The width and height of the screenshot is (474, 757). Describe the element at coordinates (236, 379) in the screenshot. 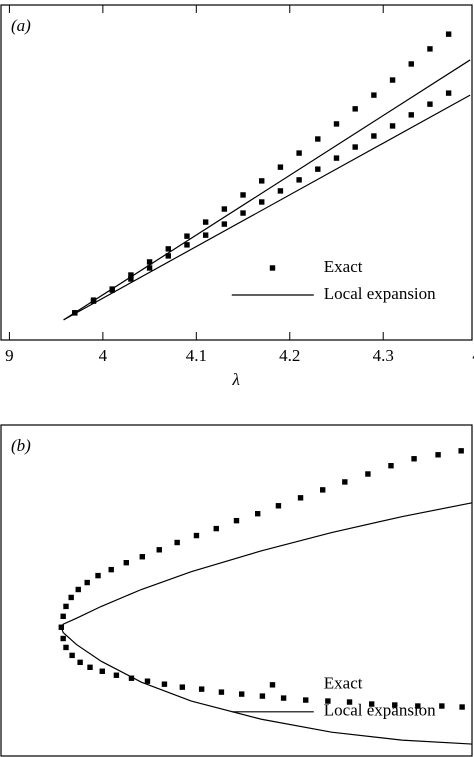

I see `x-axis-label: λ` at that location.